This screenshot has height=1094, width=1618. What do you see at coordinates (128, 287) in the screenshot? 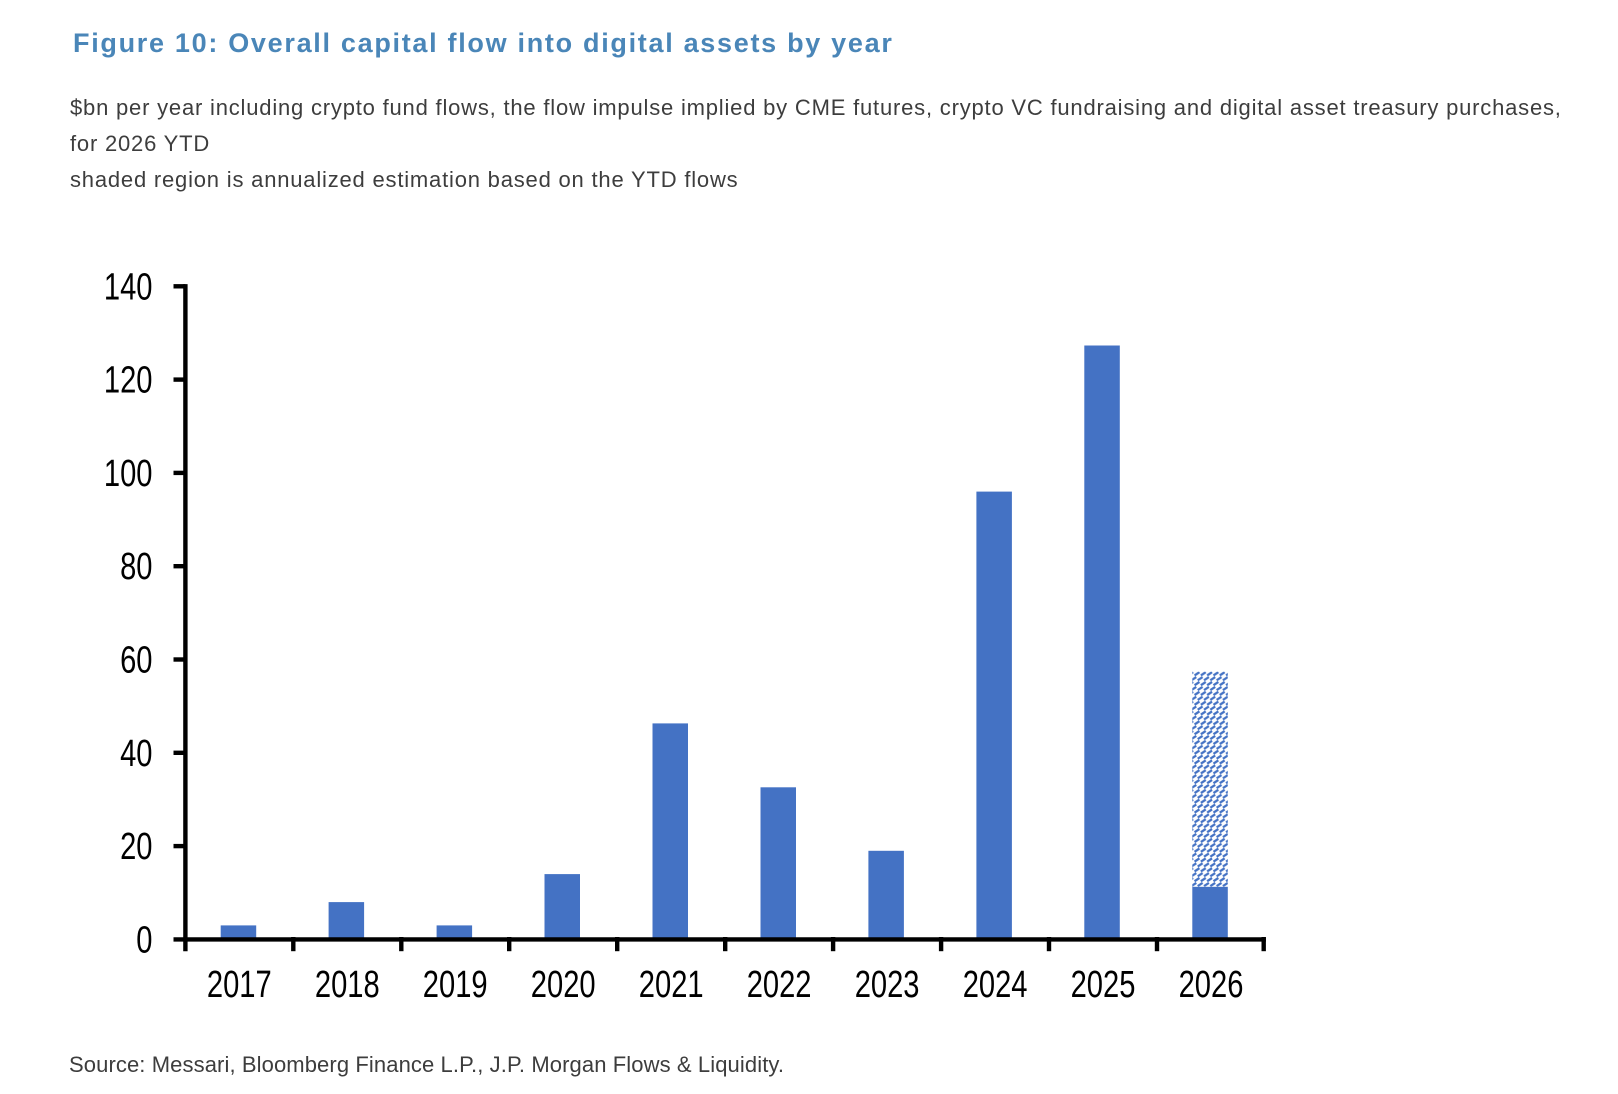
I see `svg-text: 140` at bounding box center [128, 287].